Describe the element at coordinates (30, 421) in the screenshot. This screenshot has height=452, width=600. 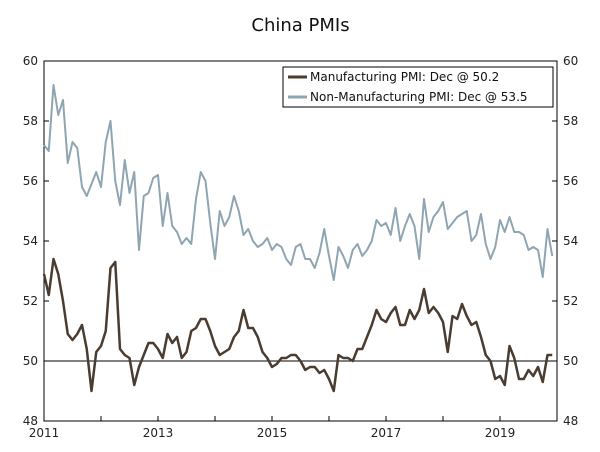
I see `y-tick-label-left: 48` at that location.